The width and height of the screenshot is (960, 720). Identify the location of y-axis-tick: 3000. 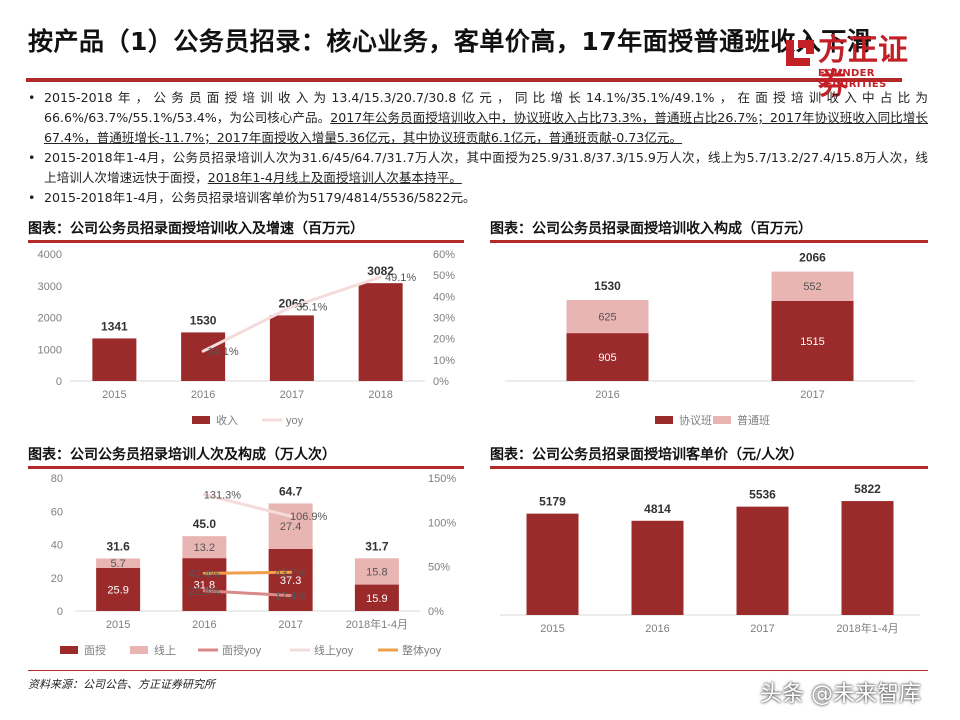
(50, 287).